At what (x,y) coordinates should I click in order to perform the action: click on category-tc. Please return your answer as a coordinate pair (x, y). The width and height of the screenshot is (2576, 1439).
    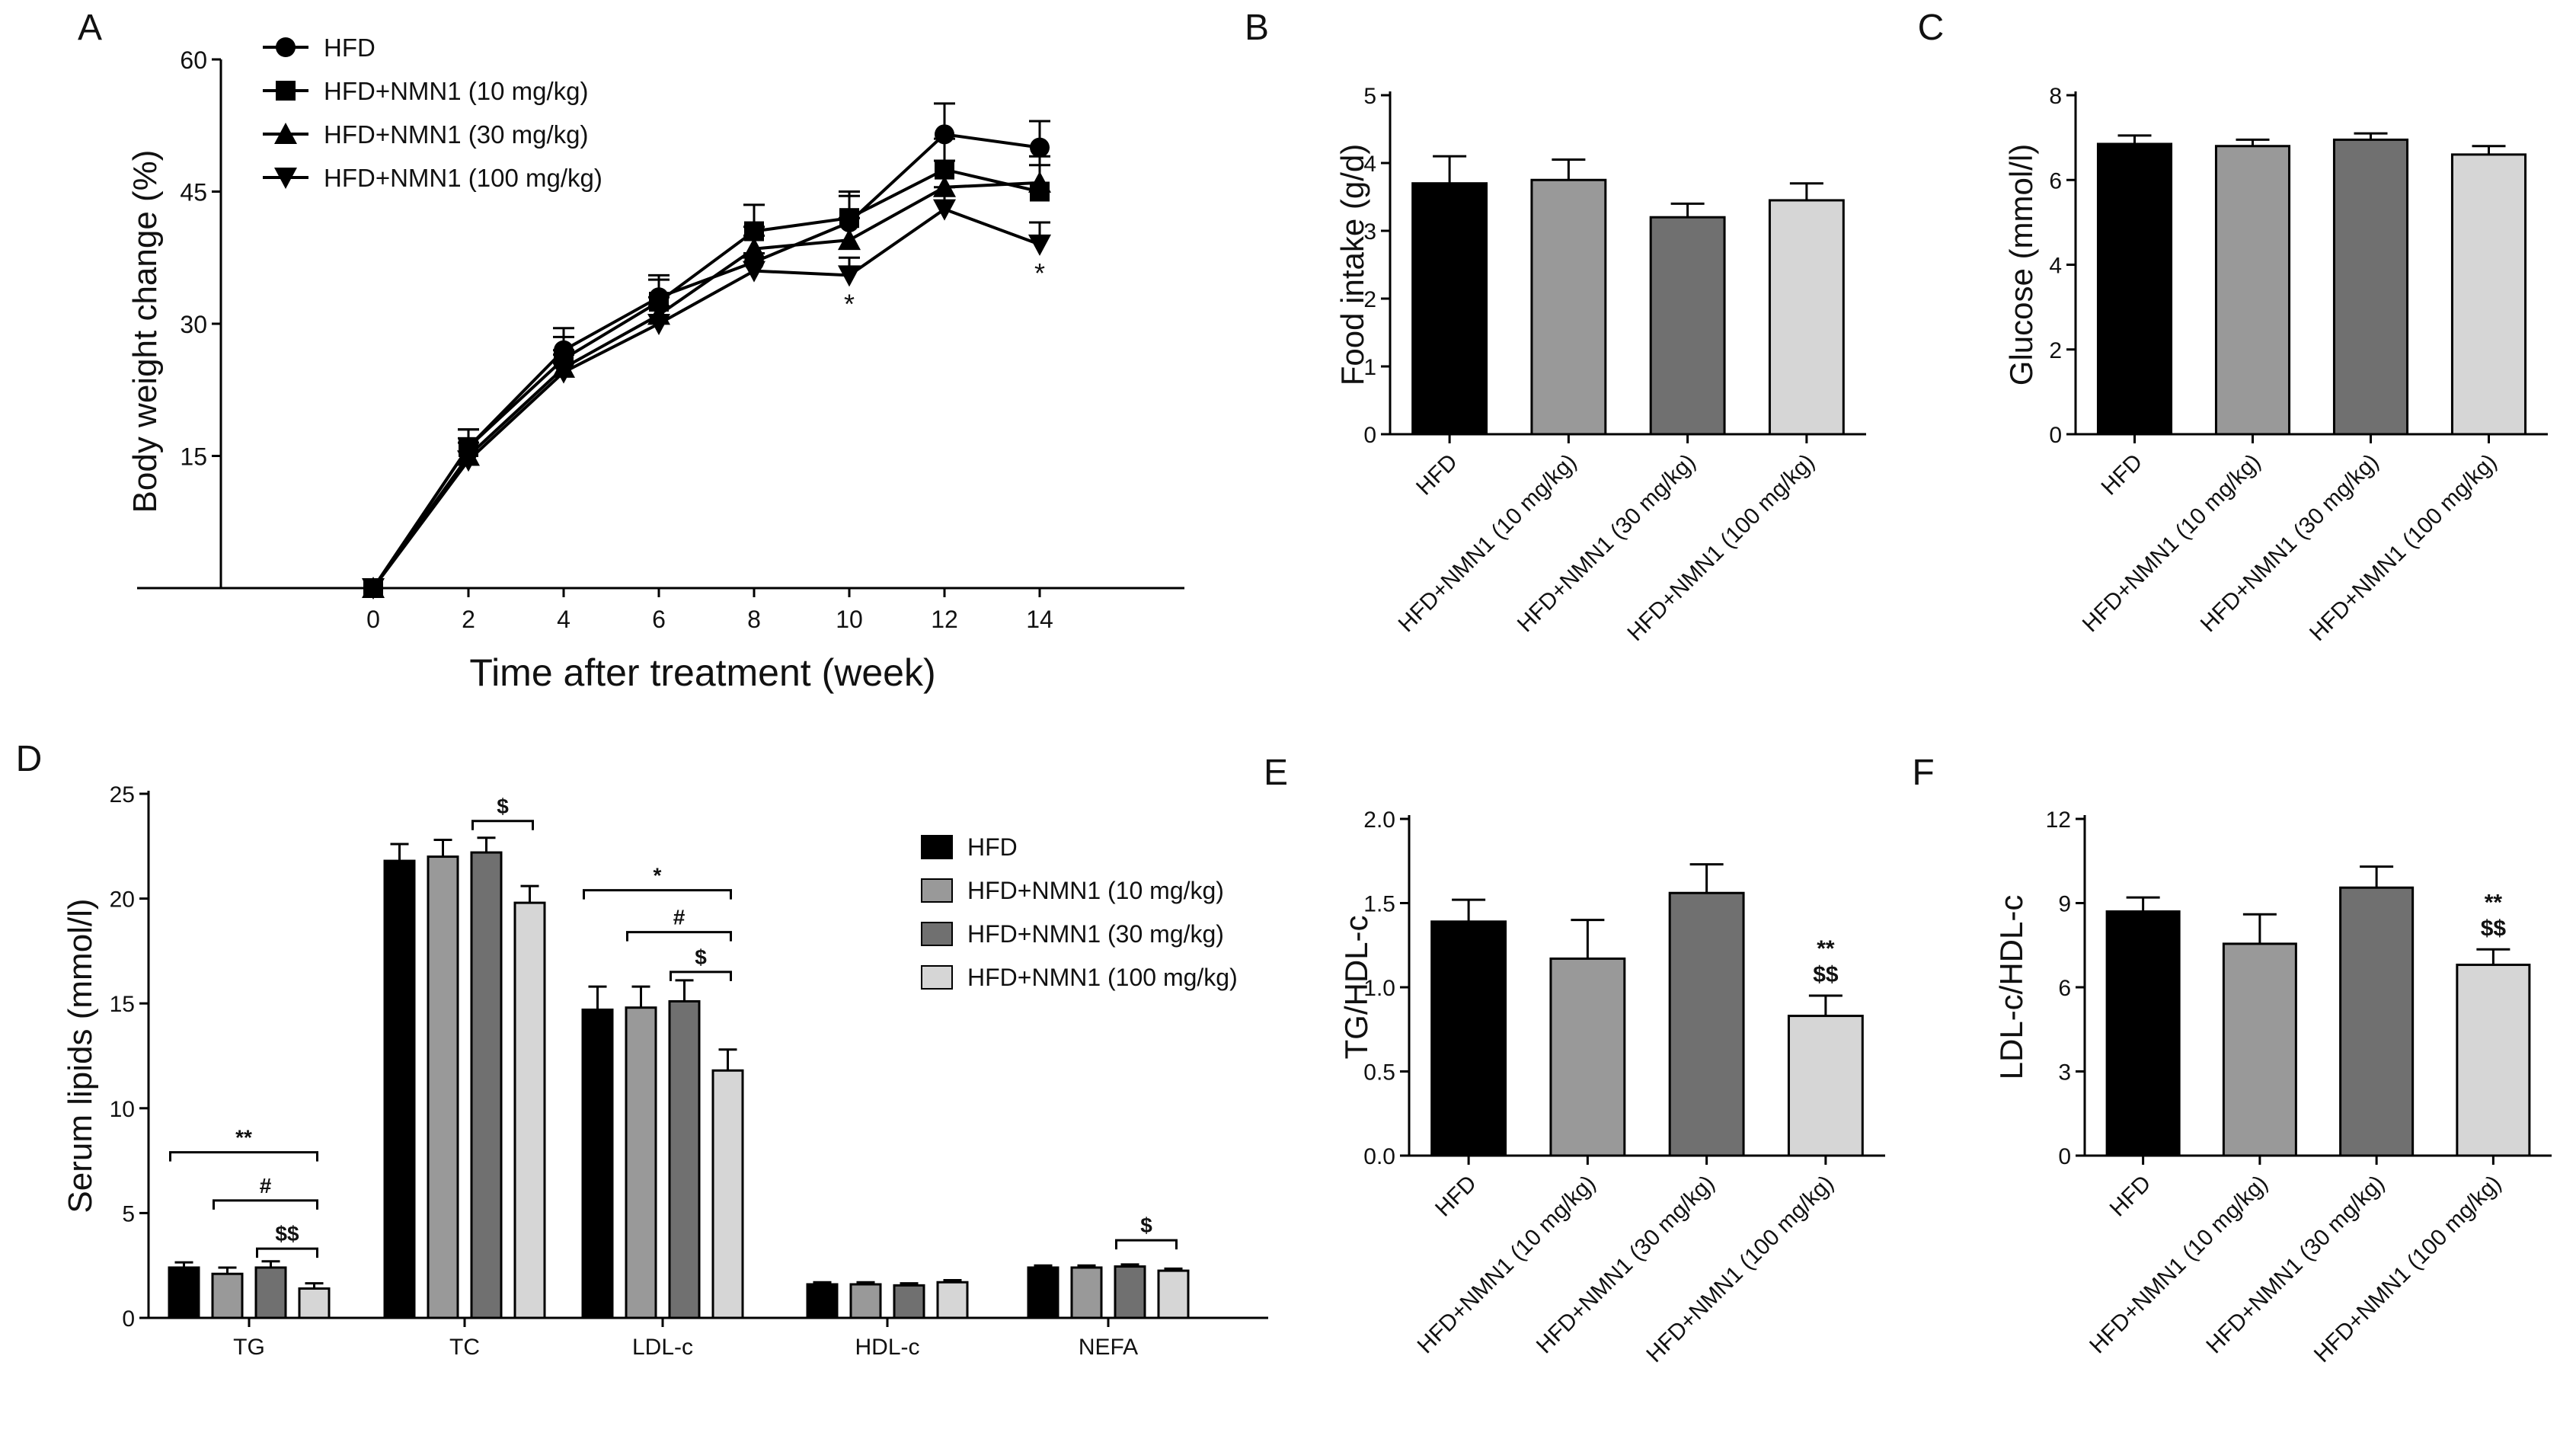
    Looking at the image, I should click on (465, 1077).